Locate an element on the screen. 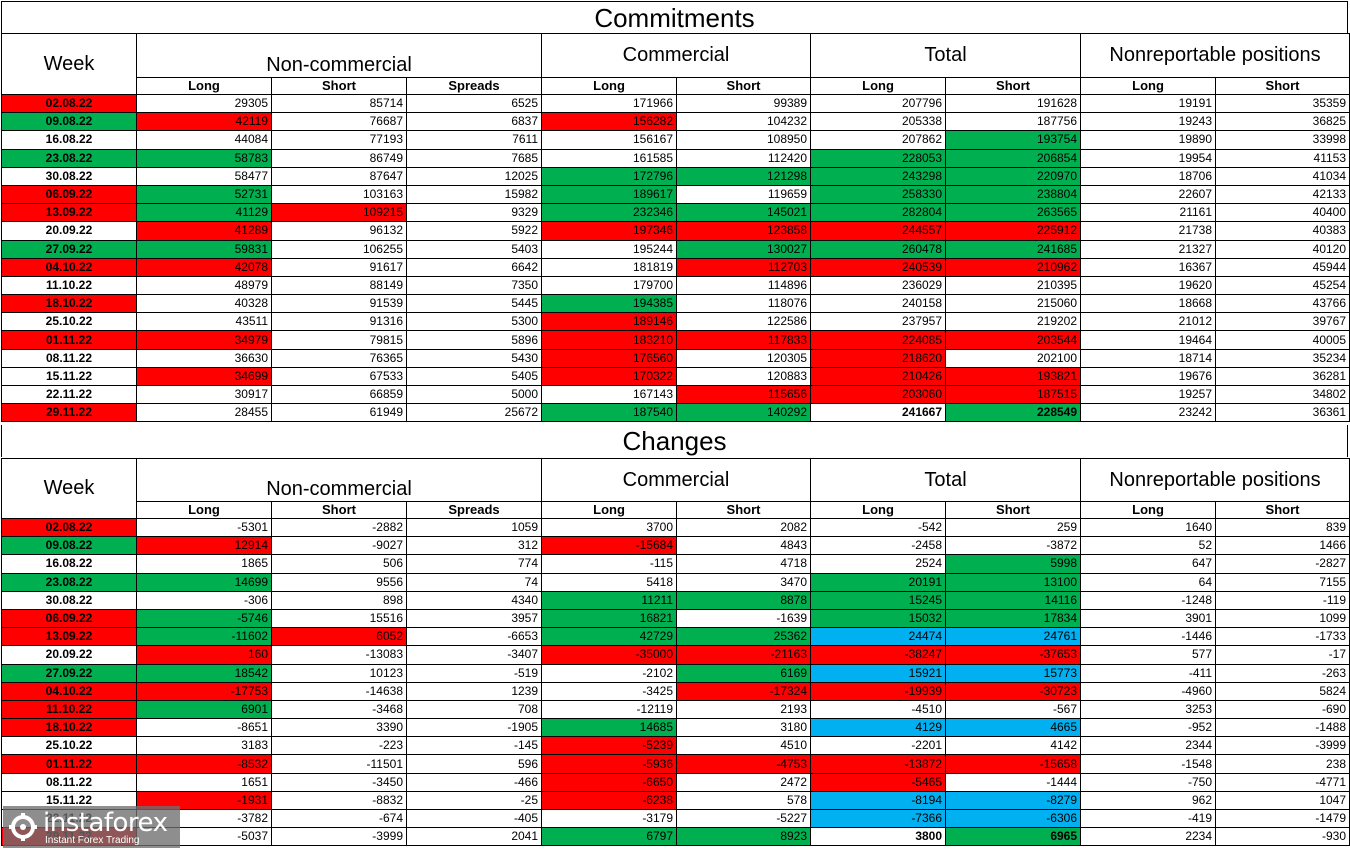  value-cell: 30917 is located at coordinates (204, 394).